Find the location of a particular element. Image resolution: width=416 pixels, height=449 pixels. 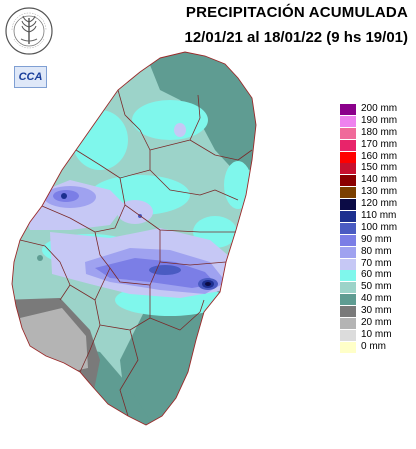

legend-label: 90 mm is located at coordinates (376, 239).